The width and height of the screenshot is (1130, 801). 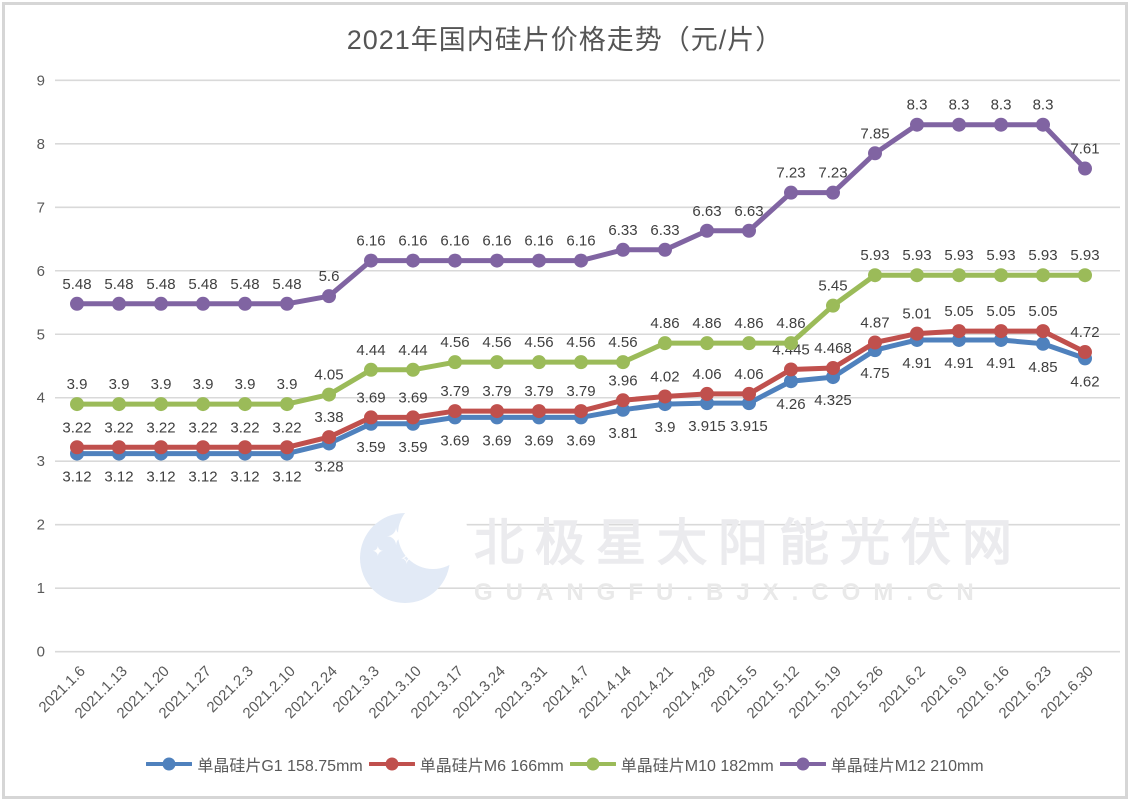 What do you see at coordinates (41, 144) in the screenshot?
I see `y-tick-label: 8` at bounding box center [41, 144].